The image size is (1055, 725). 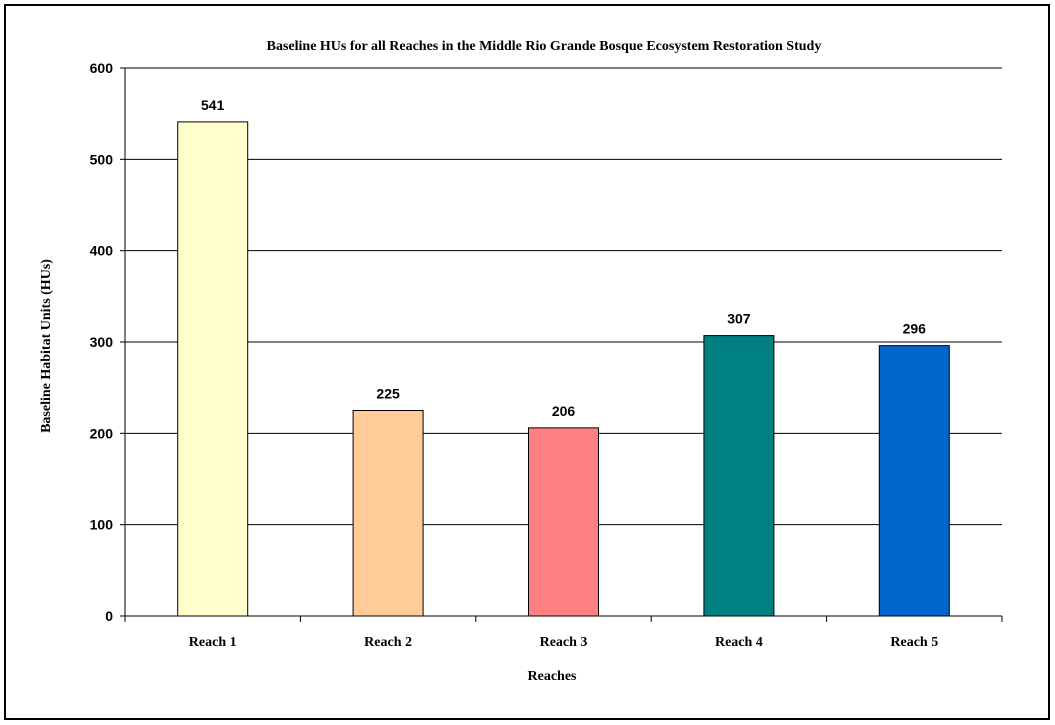 I want to click on x-tick-label: Reach 5, so click(x=914, y=642).